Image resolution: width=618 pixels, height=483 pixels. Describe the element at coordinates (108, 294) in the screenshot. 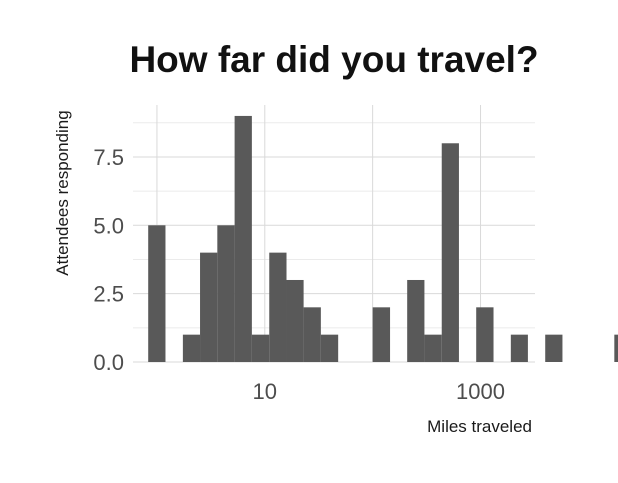

I see `y-tick-label: 2.5` at that location.